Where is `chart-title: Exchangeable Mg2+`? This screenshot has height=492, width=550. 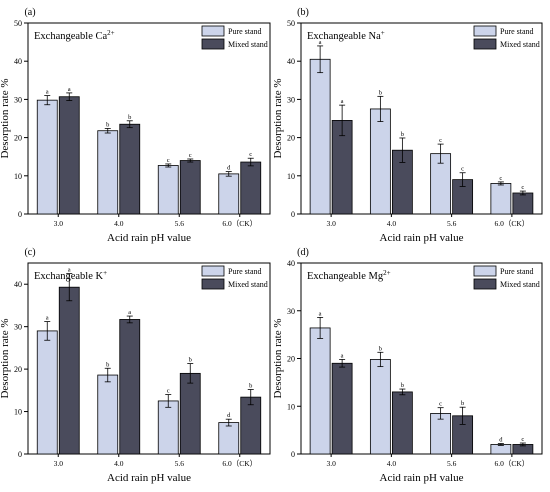
chart-title: Exchangeable Mg2+ is located at coordinates (349, 275).